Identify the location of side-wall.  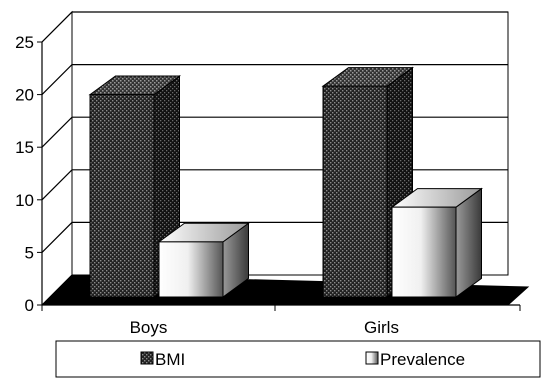
(57, 158).